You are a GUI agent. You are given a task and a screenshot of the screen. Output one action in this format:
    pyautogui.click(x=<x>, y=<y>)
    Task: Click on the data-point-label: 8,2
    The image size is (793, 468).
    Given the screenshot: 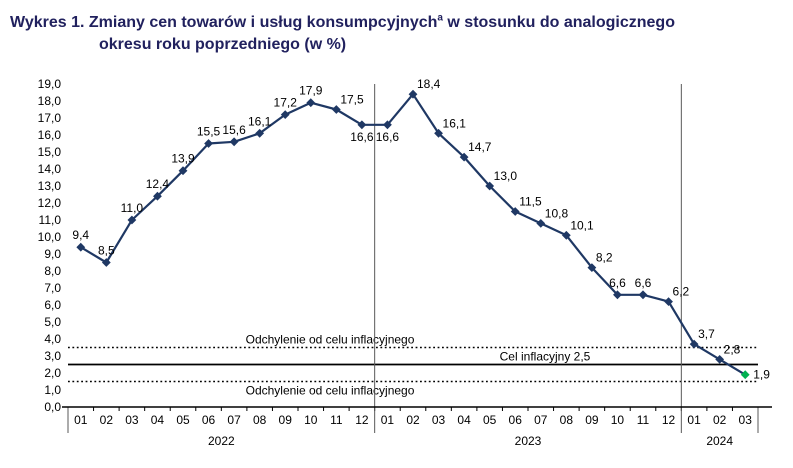 What is the action you would take?
    pyautogui.click(x=604, y=258)
    